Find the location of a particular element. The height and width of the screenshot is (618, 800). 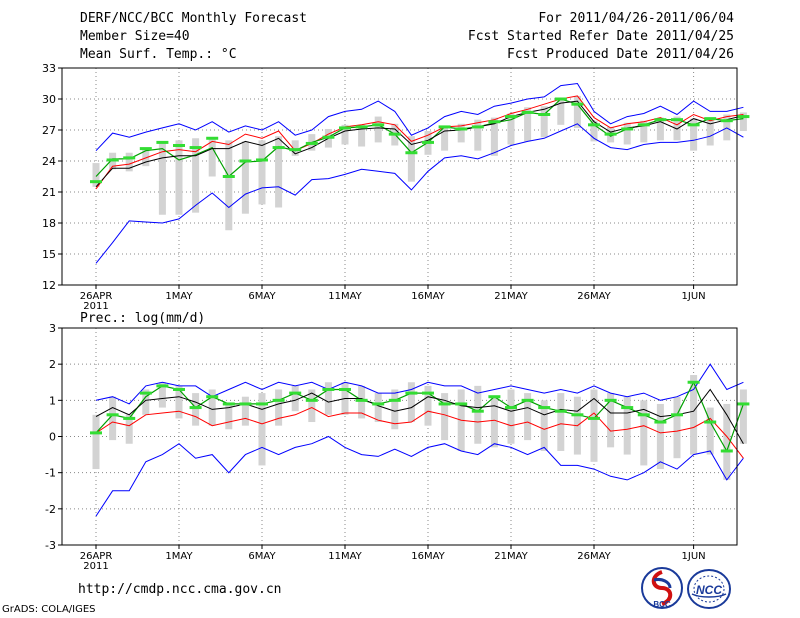

precipitation-spread-lower-line is located at coordinates (419, 476).